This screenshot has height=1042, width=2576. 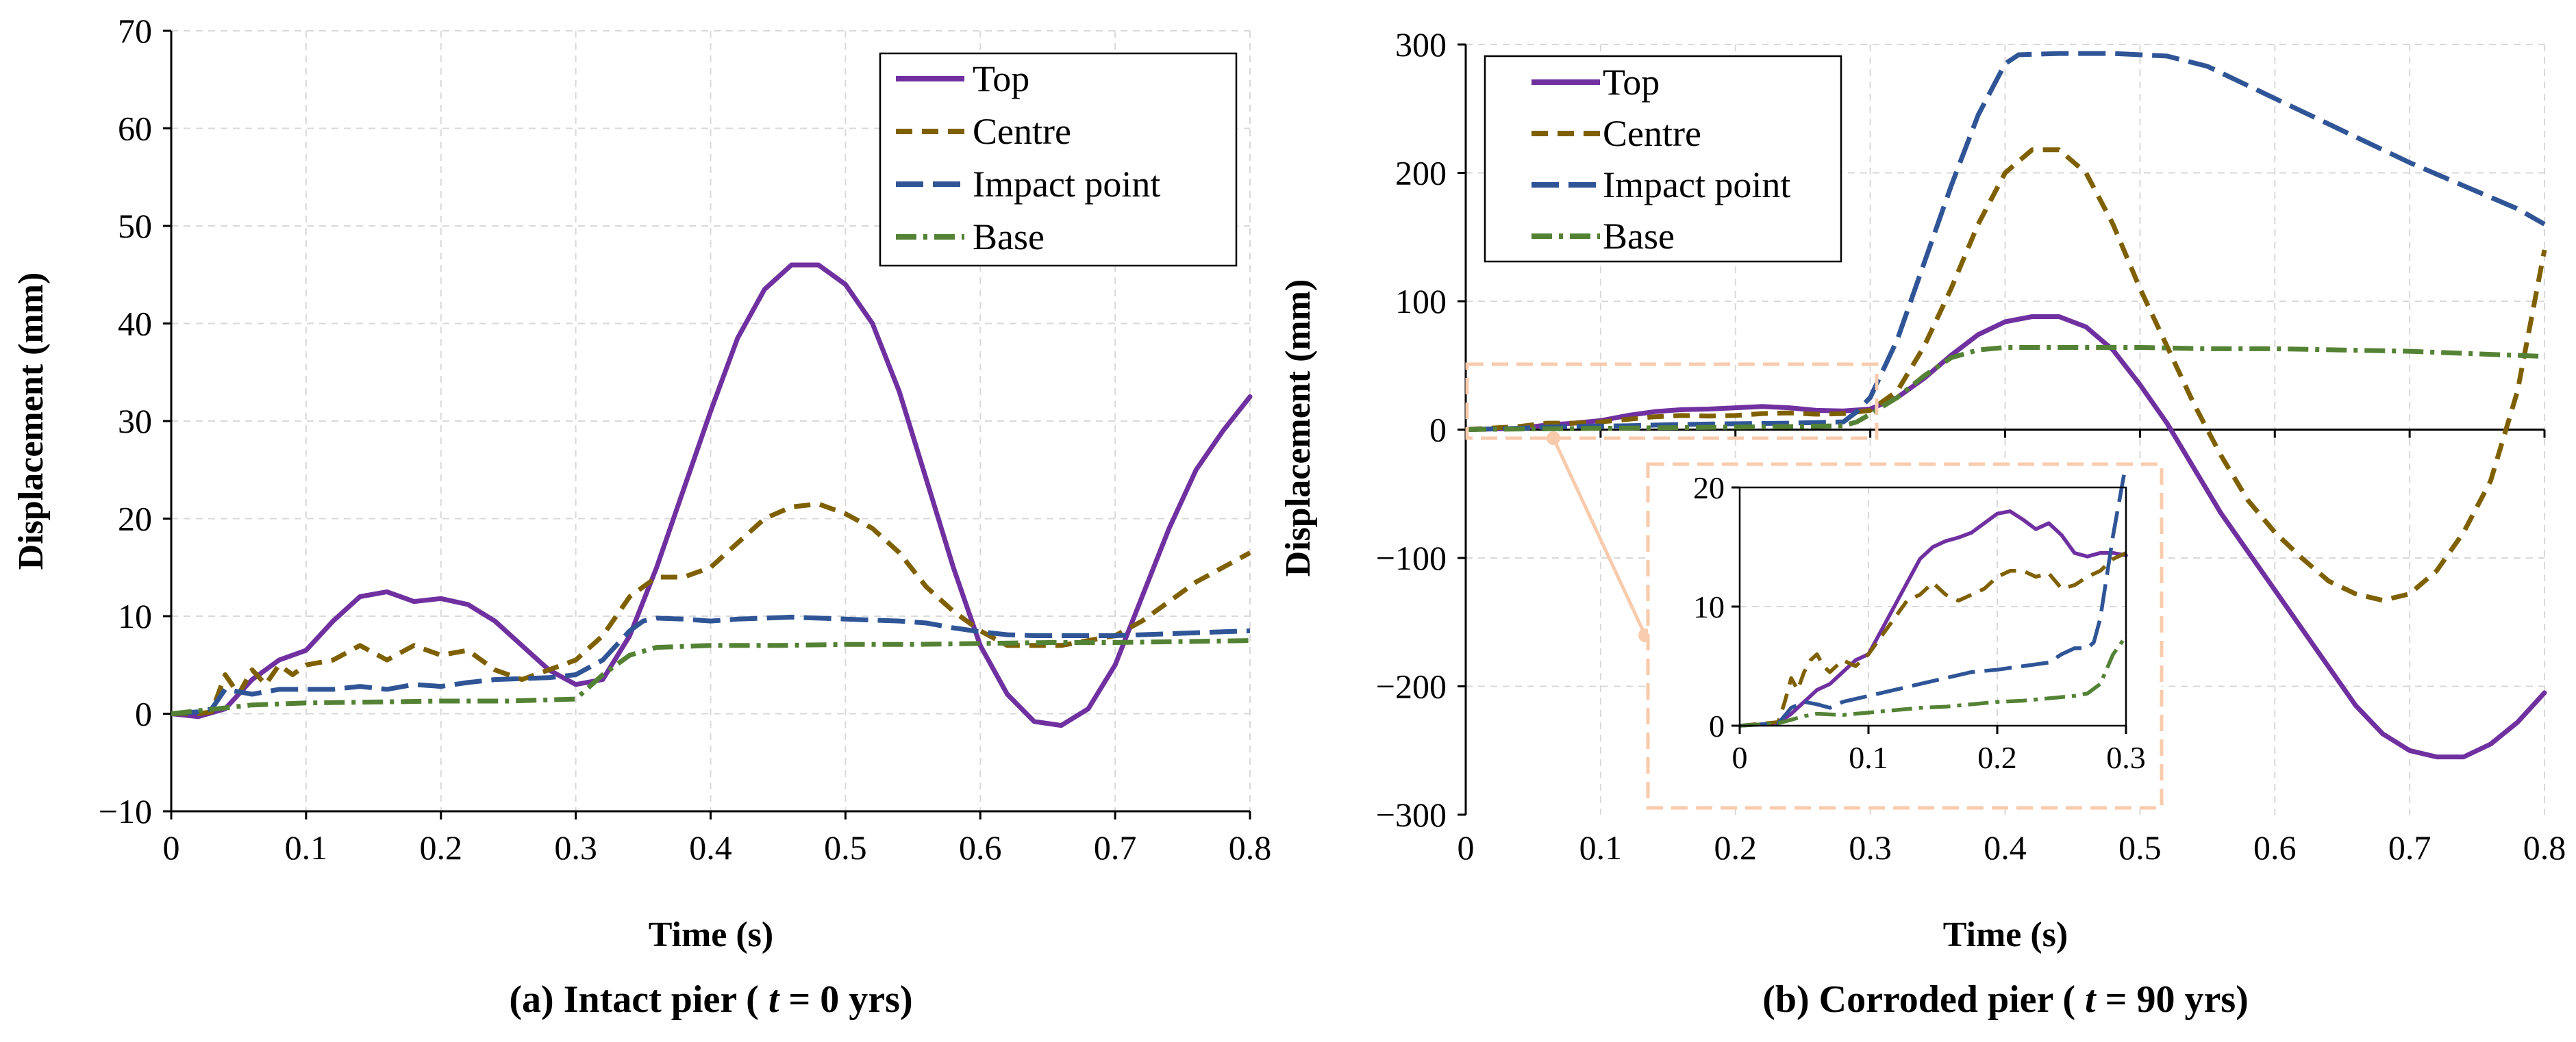 What do you see at coordinates (1736, 847) in the screenshot?
I see `panel-b-x-tick-label: 0.2` at bounding box center [1736, 847].